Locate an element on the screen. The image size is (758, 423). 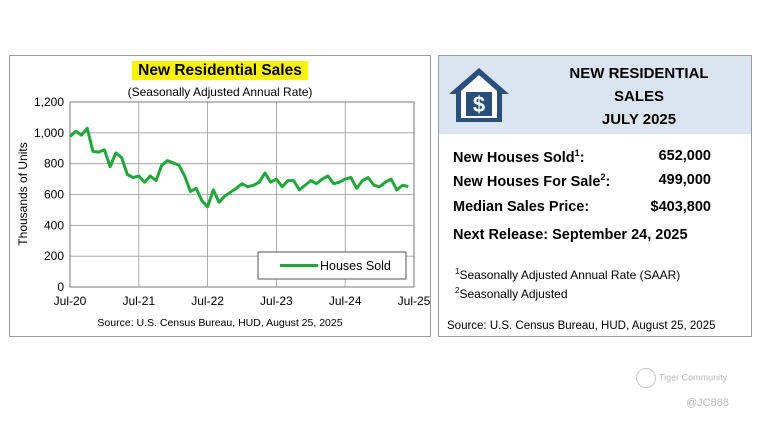
watermark-brand-text: Tiger Community is located at coordinates (693, 377).